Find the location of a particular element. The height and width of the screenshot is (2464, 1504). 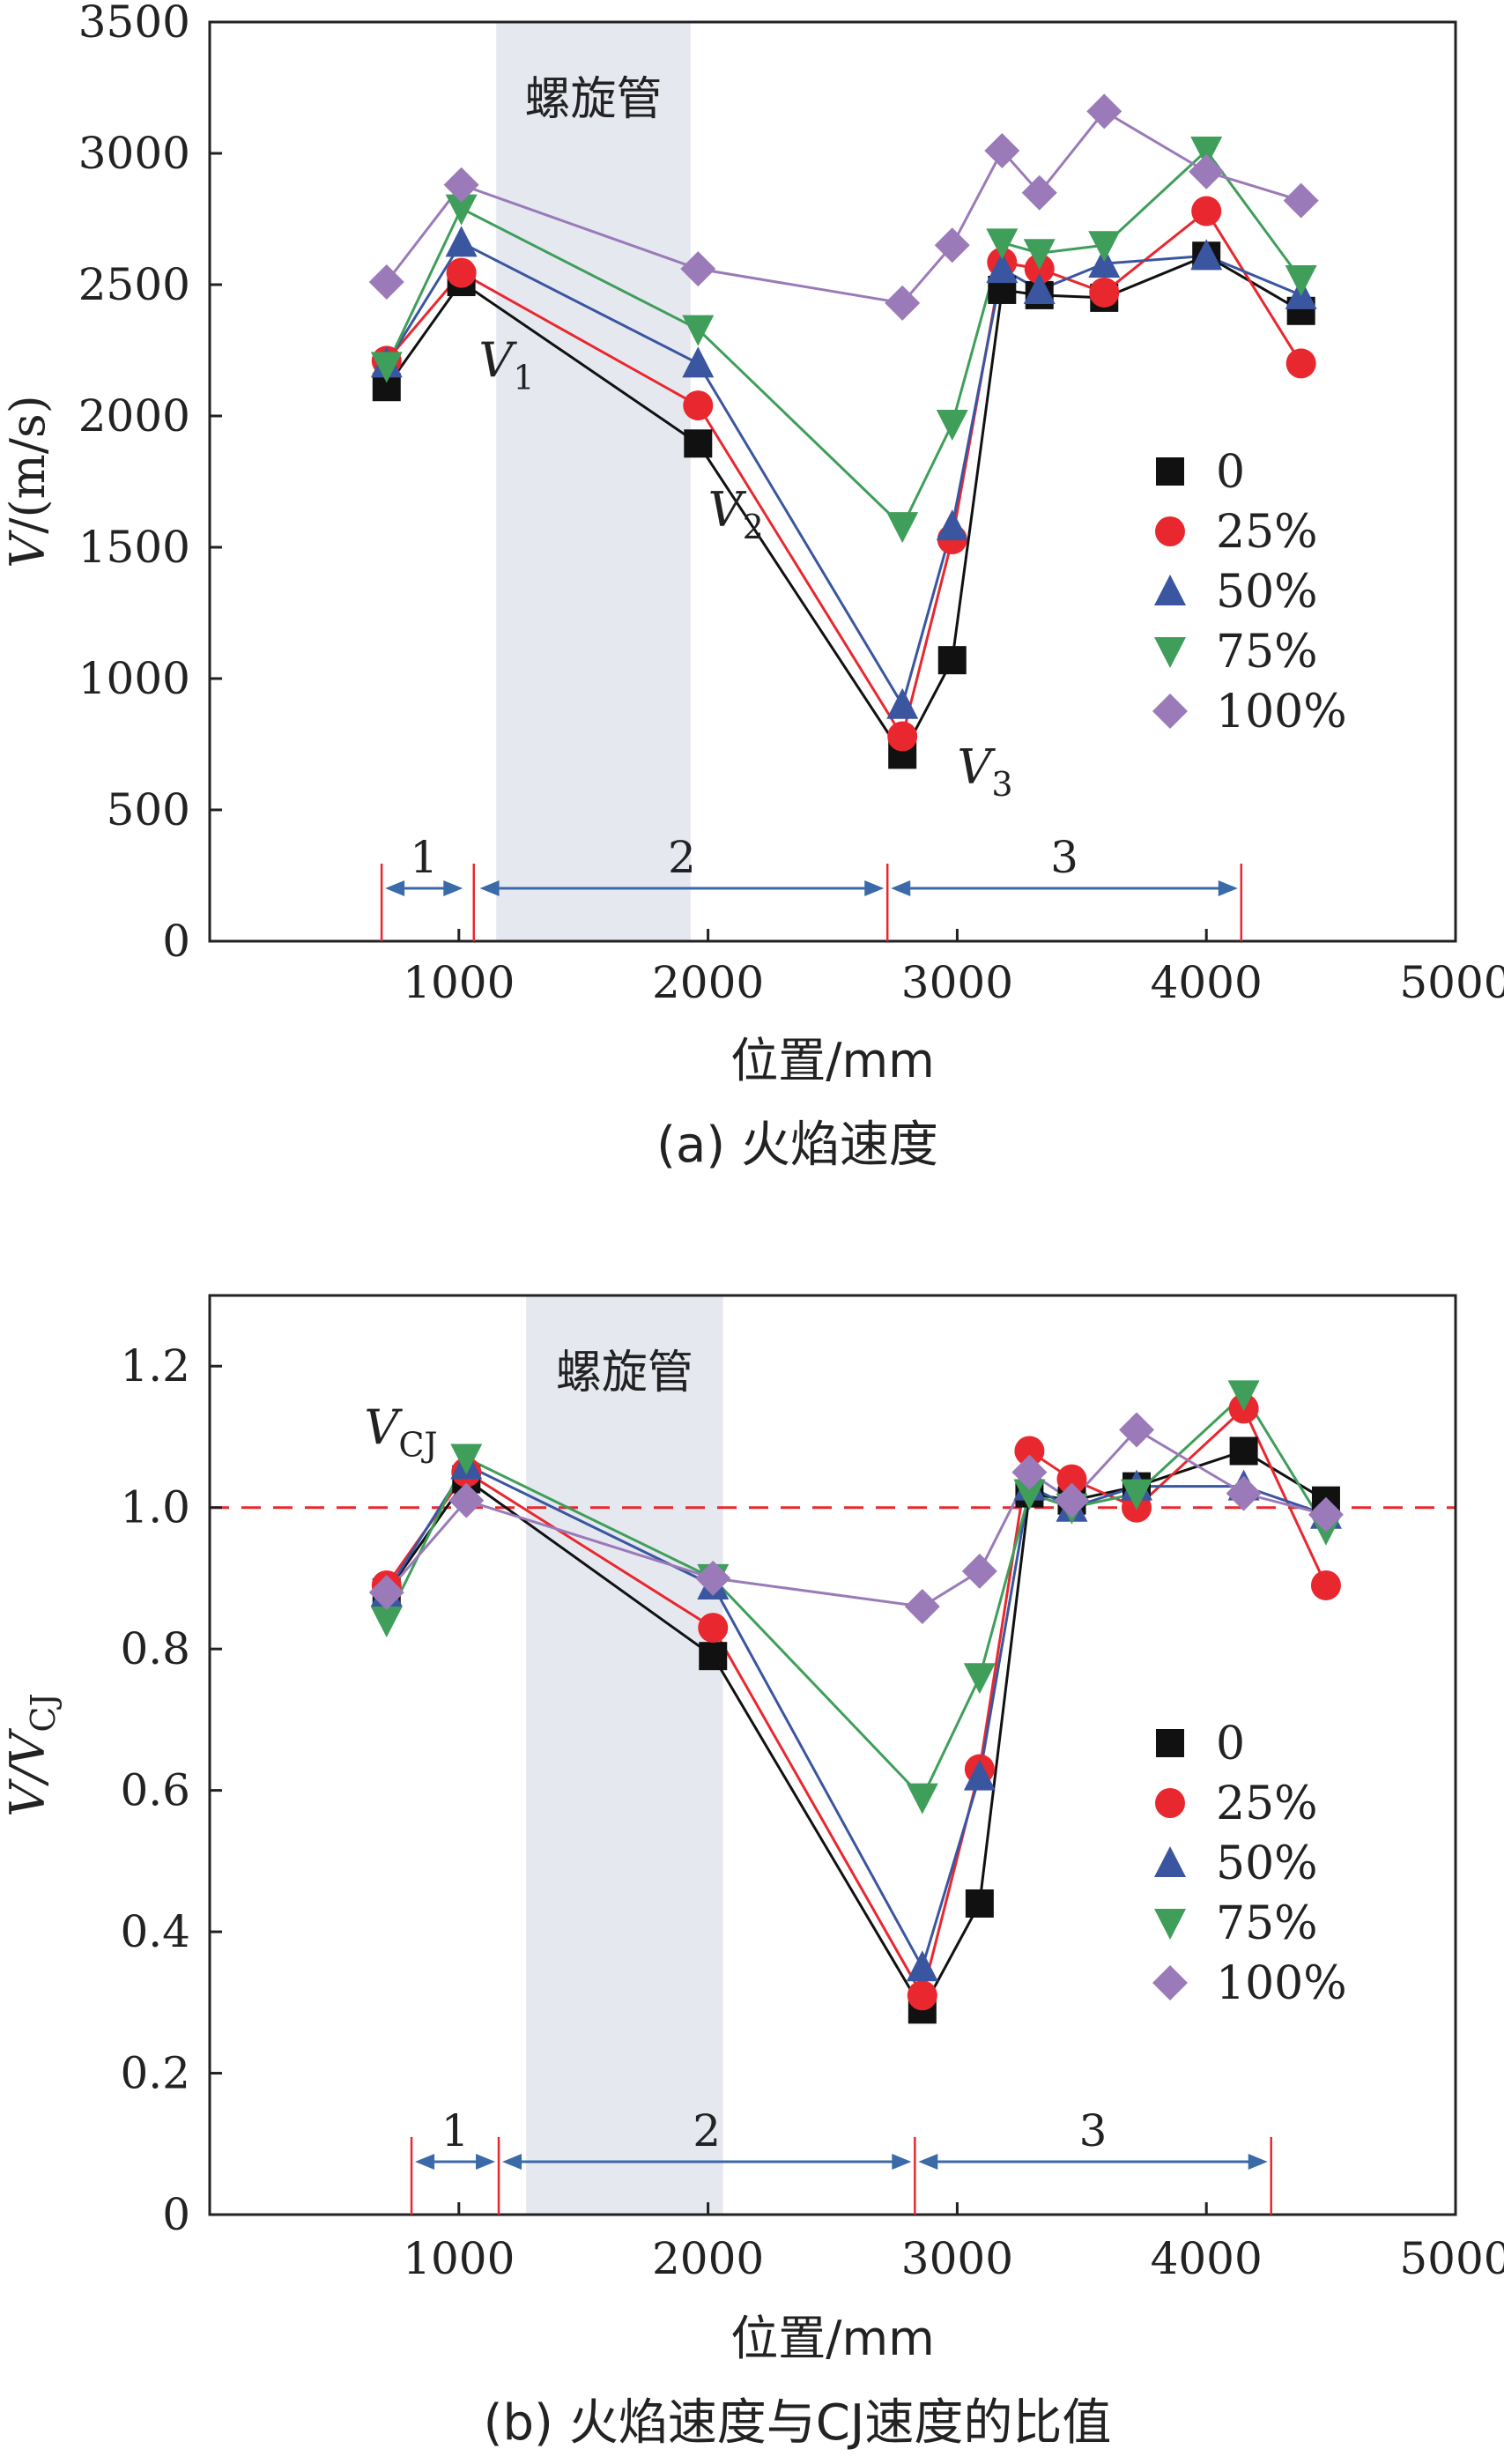

y-axis-label-sub: CJ is located at coordinates (44, 1713).